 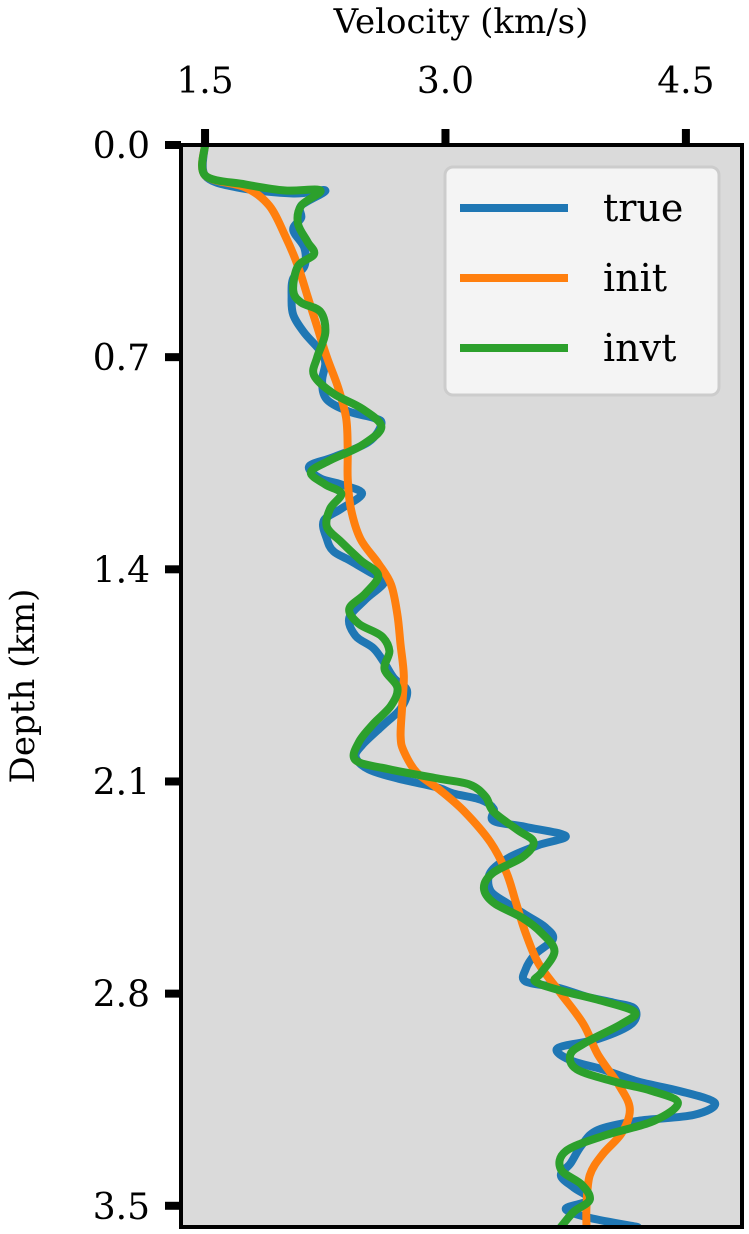 What do you see at coordinates (639, 348) in the screenshot?
I see `legend-label-invt: invt` at bounding box center [639, 348].